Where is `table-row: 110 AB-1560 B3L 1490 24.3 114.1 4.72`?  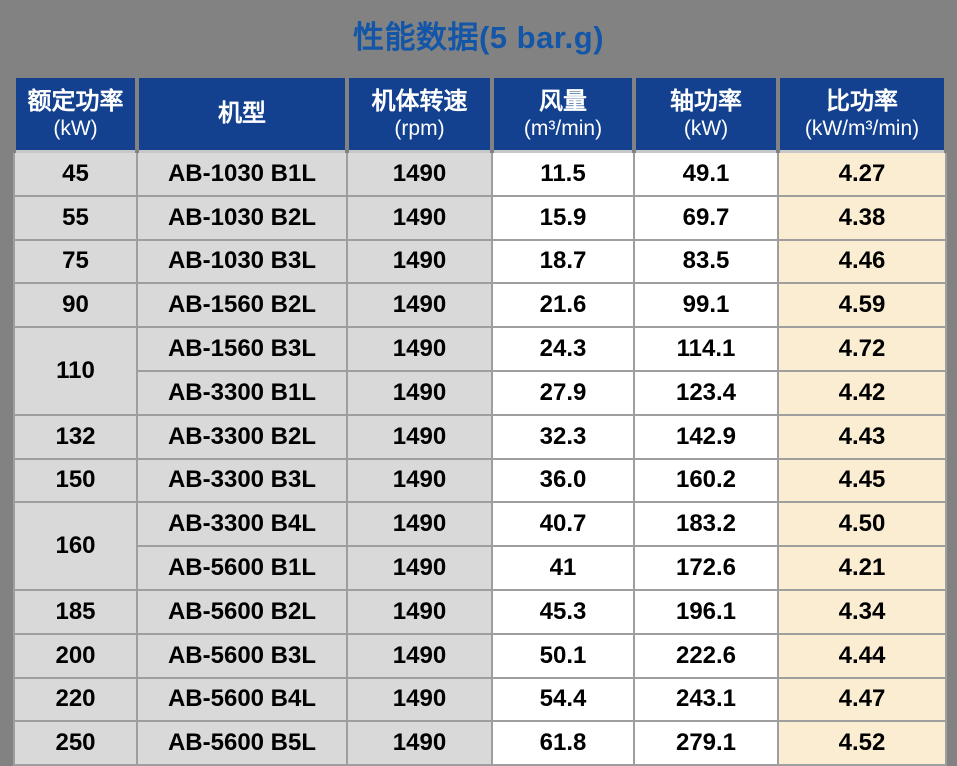 table-row: 110 AB-1560 B3L 1490 24.3 114.1 4.72 is located at coordinates (480, 371).